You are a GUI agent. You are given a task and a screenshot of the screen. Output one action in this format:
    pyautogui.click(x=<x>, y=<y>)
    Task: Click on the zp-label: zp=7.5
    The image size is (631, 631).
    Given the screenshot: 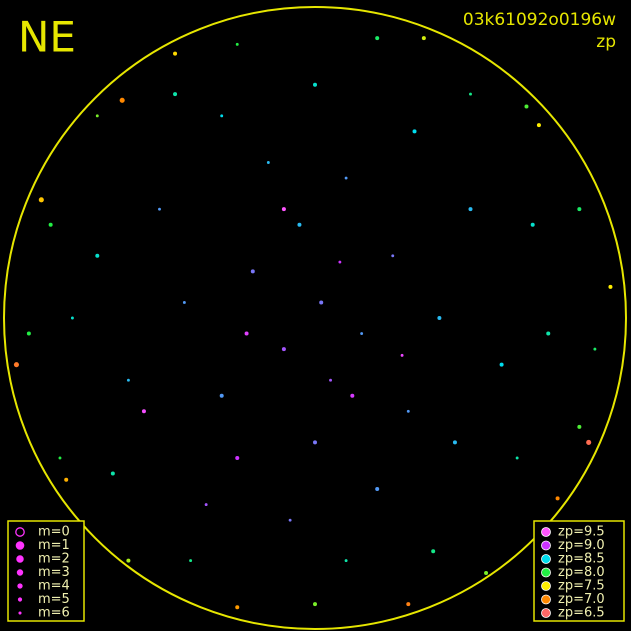 What is the action you would take?
    pyautogui.click(x=581, y=586)
    